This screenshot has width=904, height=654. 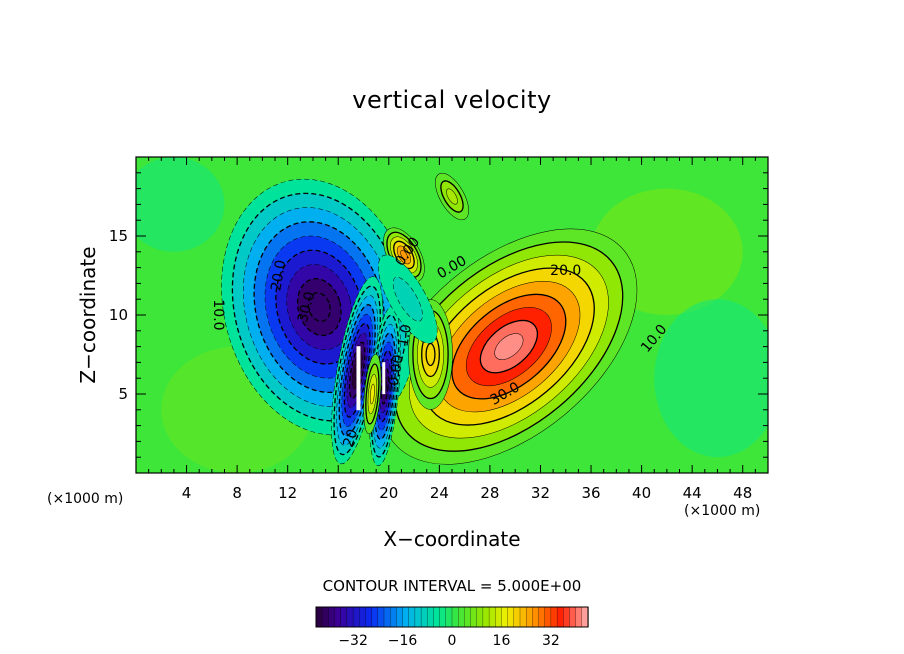 What do you see at coordinates (353, 641) in the screenshot?
I see `colorbar-tick-label: −32` at bounding box center [353, 641].